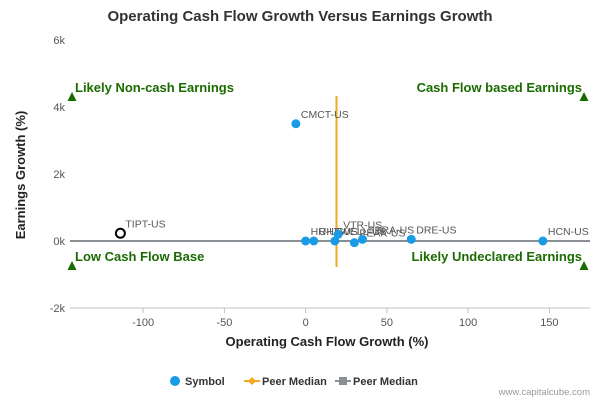 This screenshot has width=600, height=400. I want to click on x-tick-label: 150, so click(549, 323).